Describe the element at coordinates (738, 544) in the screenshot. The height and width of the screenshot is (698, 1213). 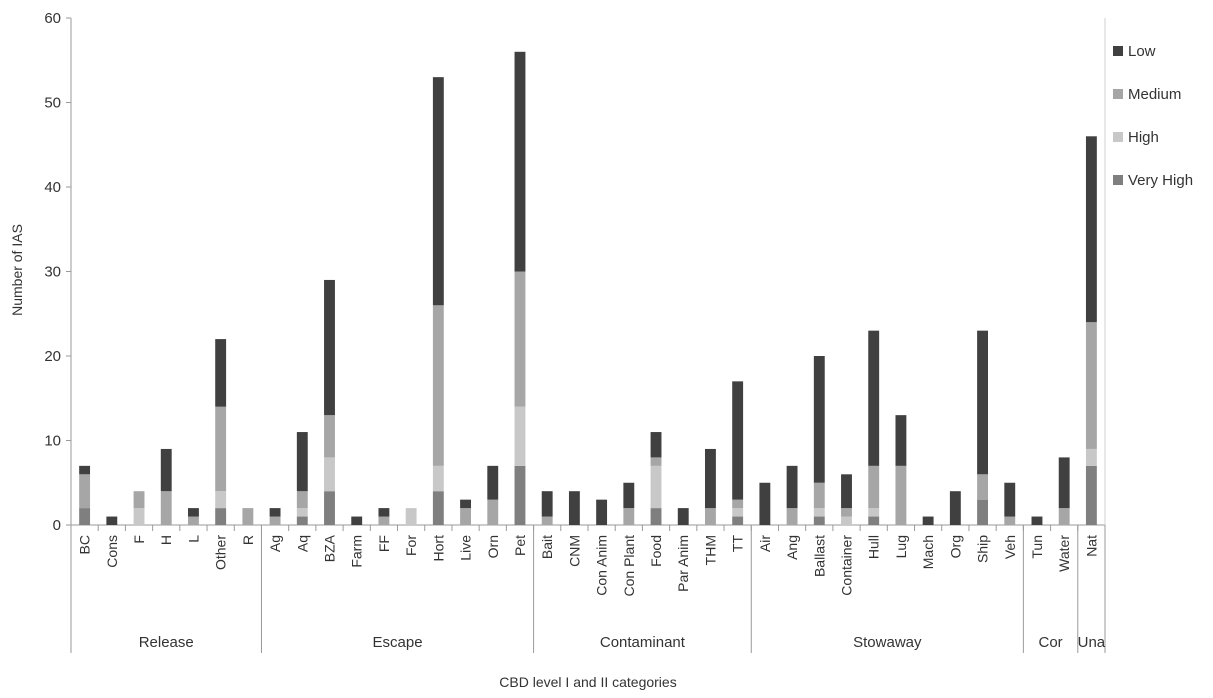
I see `category-label: TT` at that location.